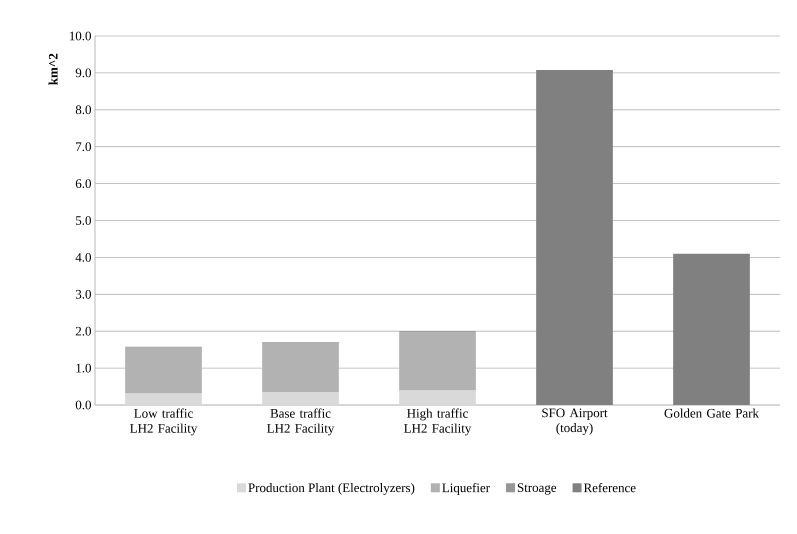  What do you see at coordinates (610, 487) in the screenshot?
I see `legend-label: Reference` at bounding box center [610, 487].